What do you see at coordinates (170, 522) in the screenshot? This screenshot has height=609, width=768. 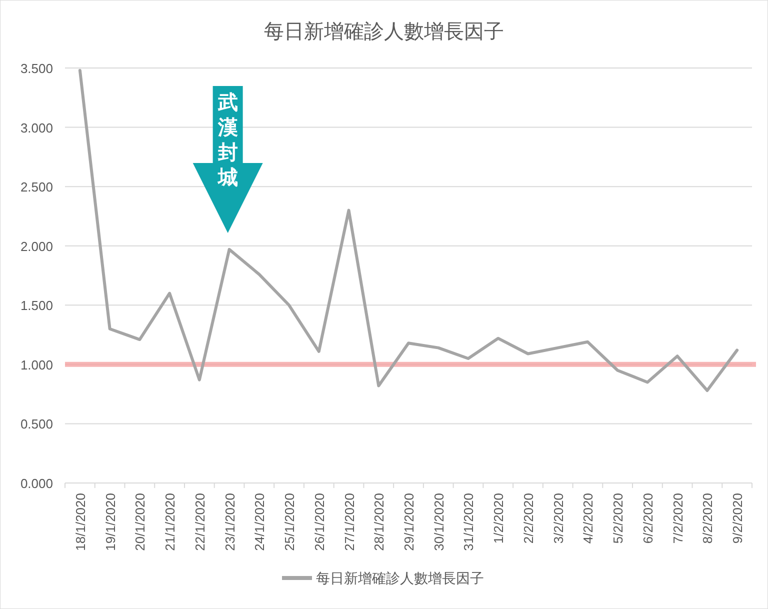 I see `x-tick-label: 21/1/2020` at bounding box center [170, 522].